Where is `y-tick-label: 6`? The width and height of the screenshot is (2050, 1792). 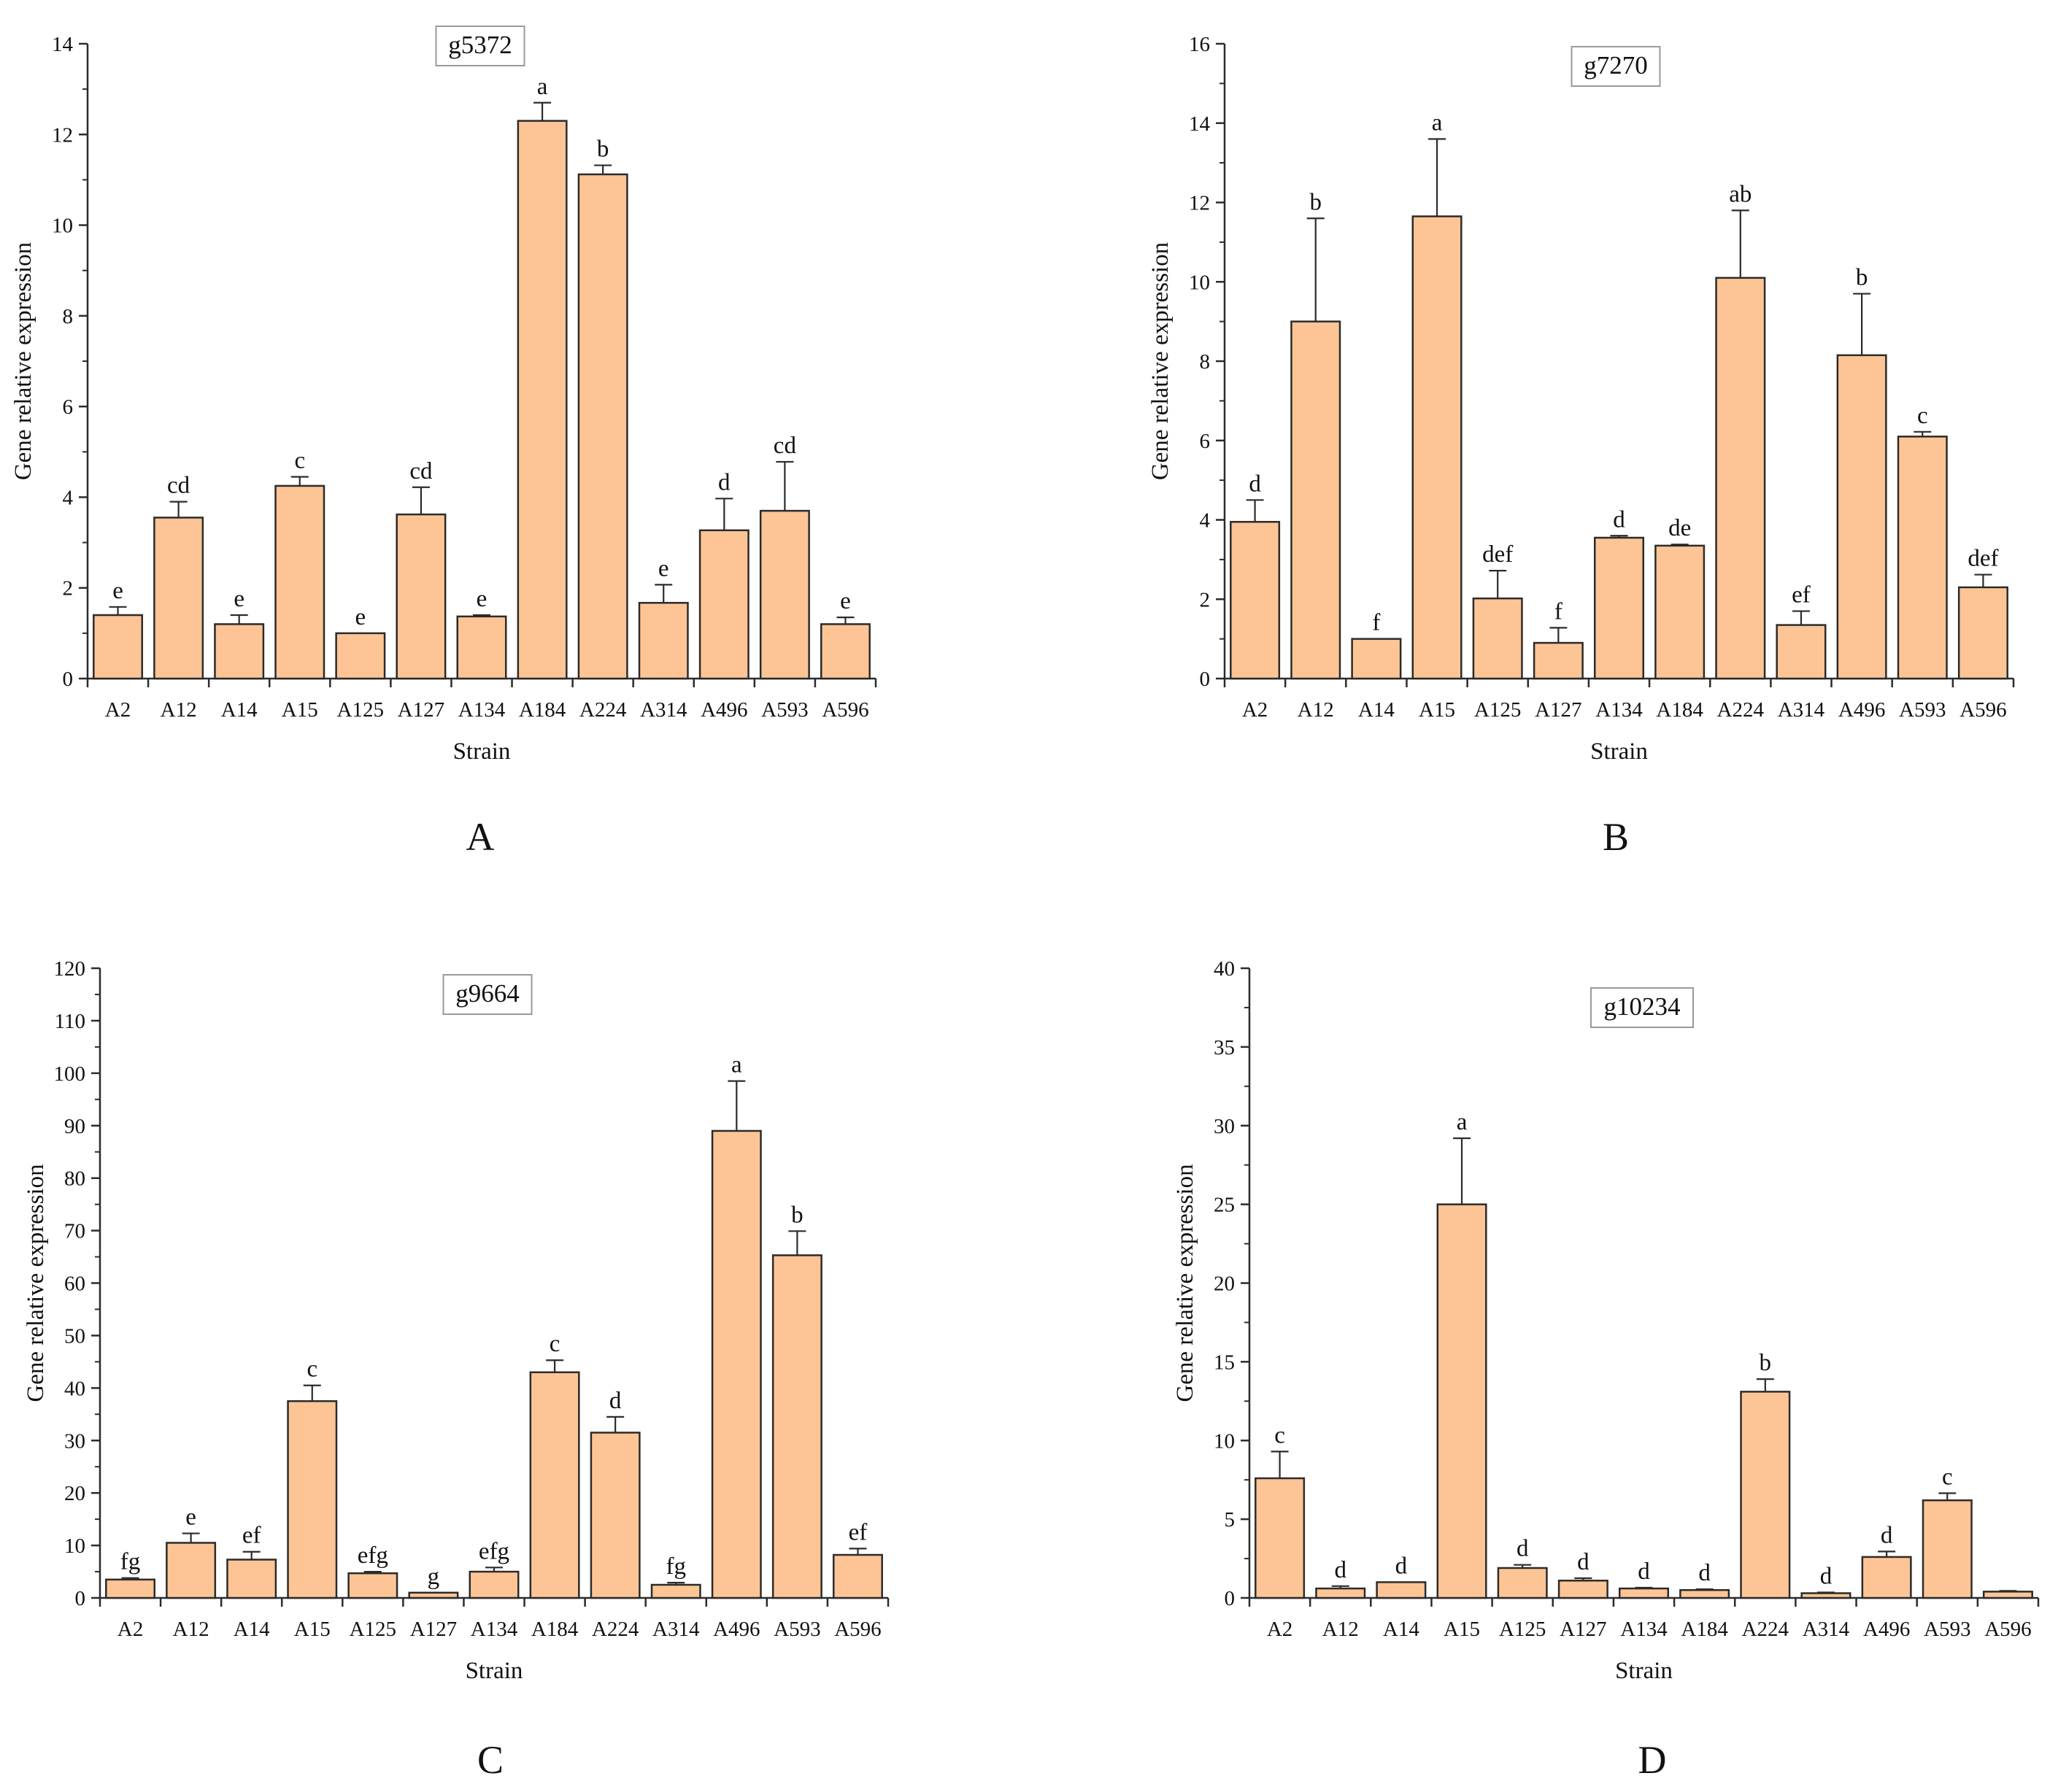
y-tick-label: 6 is located at coordinates (68, 407).